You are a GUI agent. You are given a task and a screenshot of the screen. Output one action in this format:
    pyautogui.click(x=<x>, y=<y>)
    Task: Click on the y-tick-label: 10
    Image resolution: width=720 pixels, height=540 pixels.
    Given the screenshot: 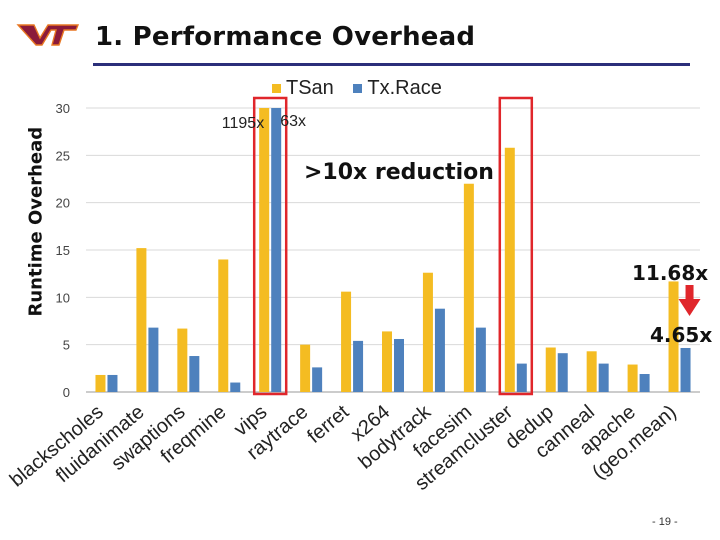 What is the action you would take?
    pyautogui.click(x=63, y=297)
    